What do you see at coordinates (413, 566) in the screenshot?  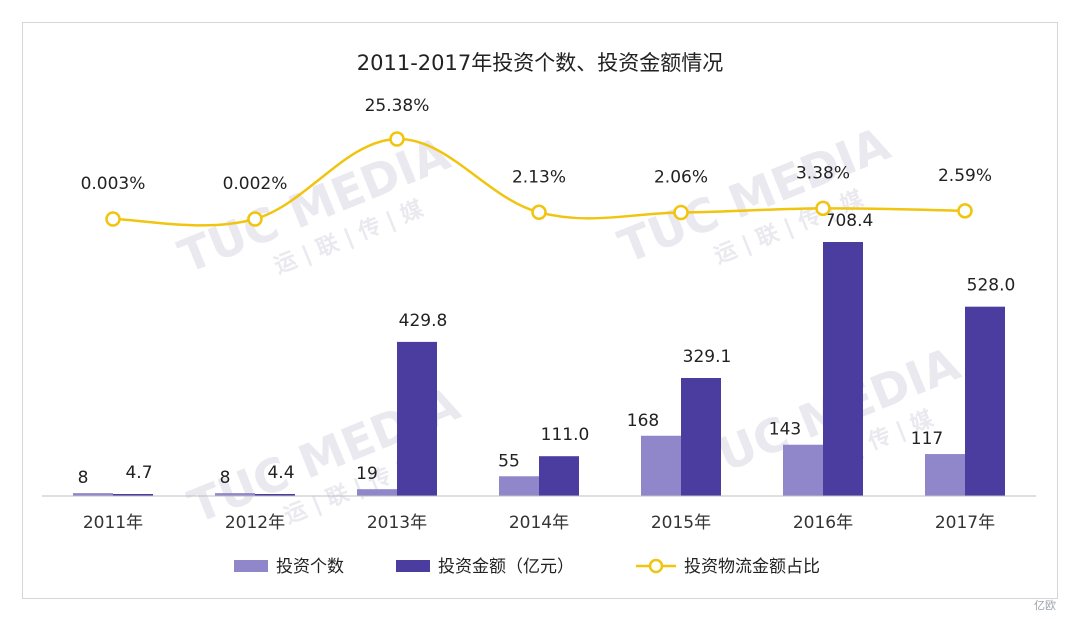 I see `legend-swatch-investment-amount` at bounding box center [413, 566].